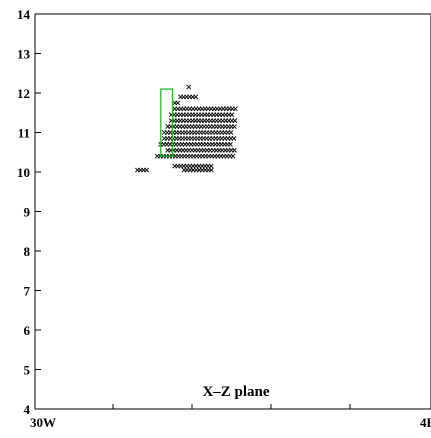 The image size is (431, 438). Describe the element at coordinates (24, 14) in the screenshot. I see `y-tick-label: 14` at that location.